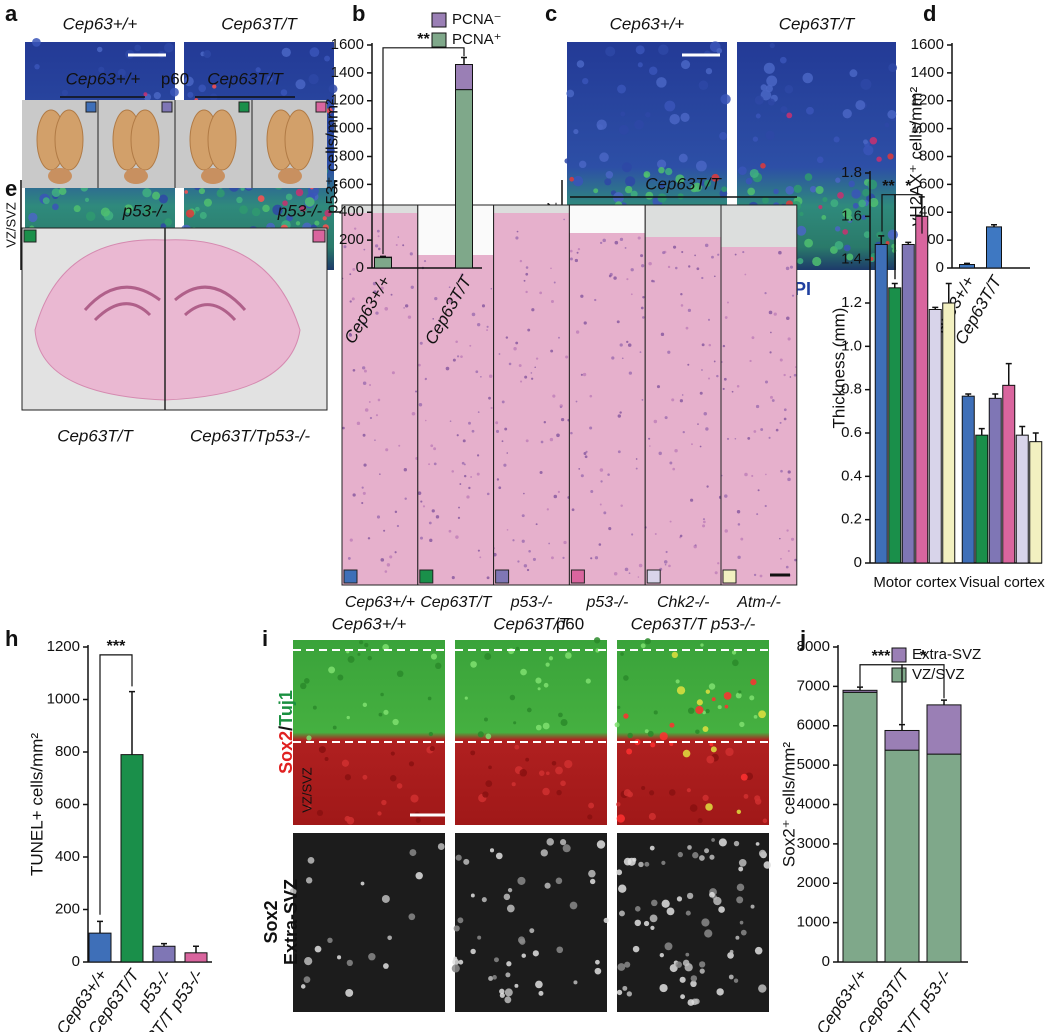 The image size is (1050, 1032). I want to click on panel-letter: h, so click(11, 638).